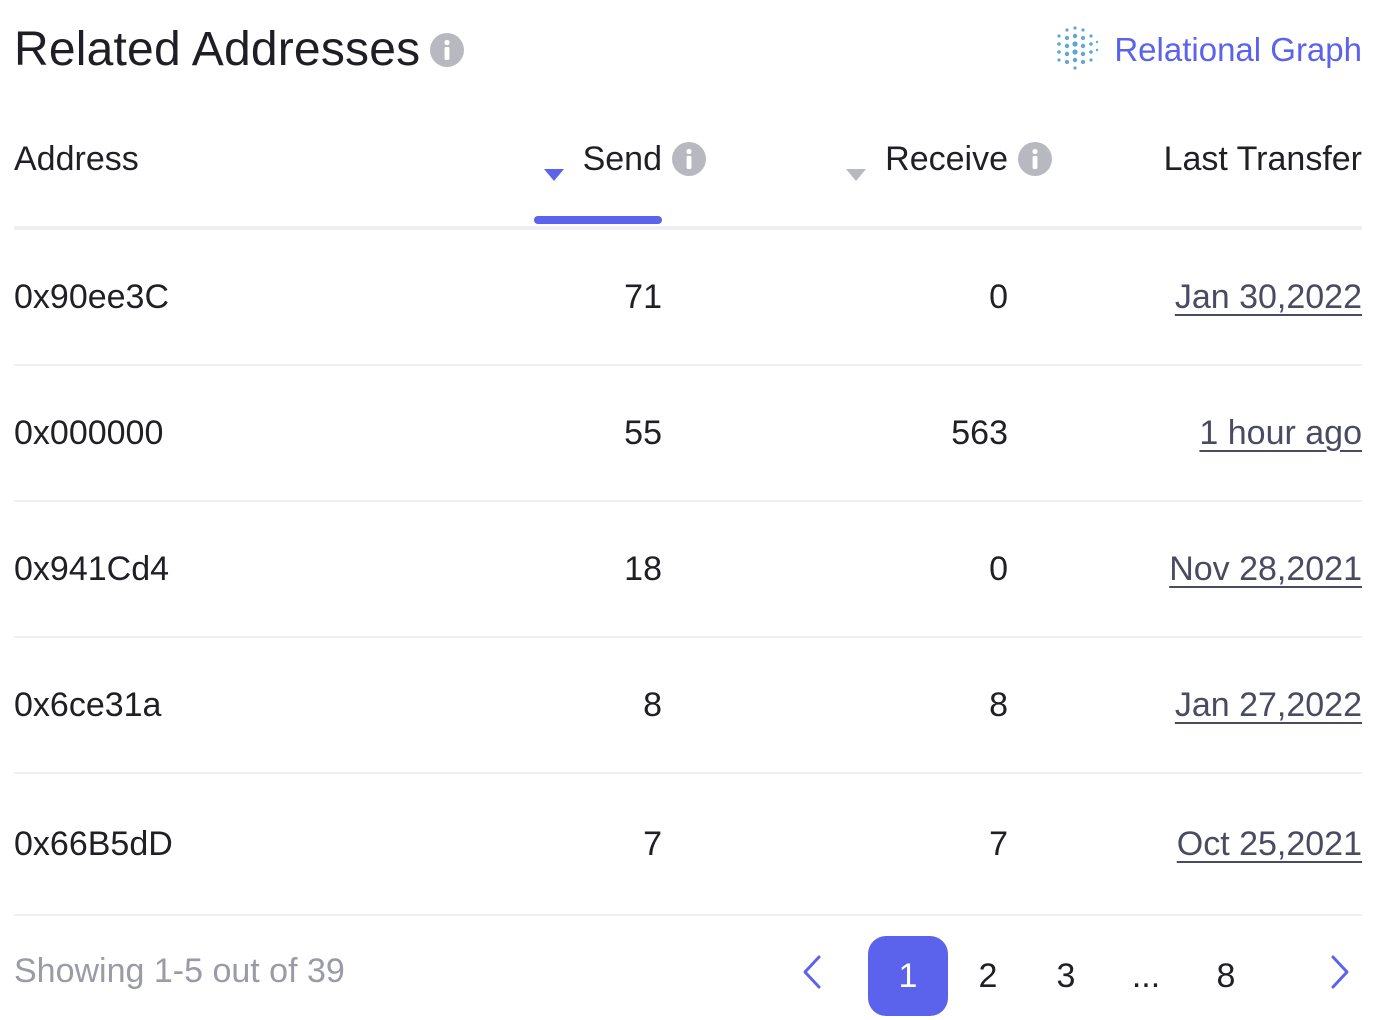  What do you see at coordinates (1226, 975) in the screenshot?
I see `page-button-8: 8` at bounding box center [1226, 975].